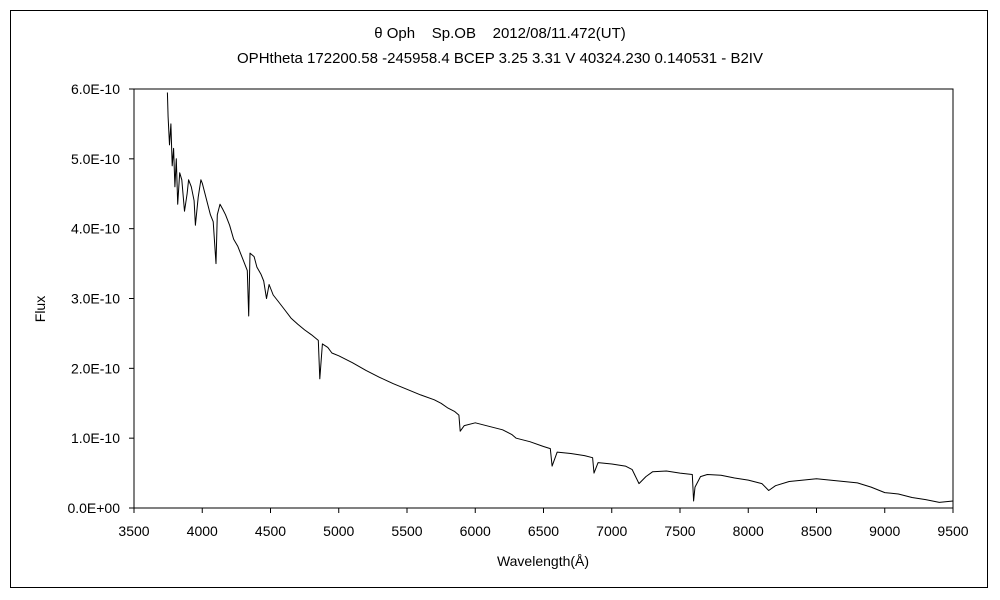  I want to click on y-axis-label: Flux, so click(40, 309).